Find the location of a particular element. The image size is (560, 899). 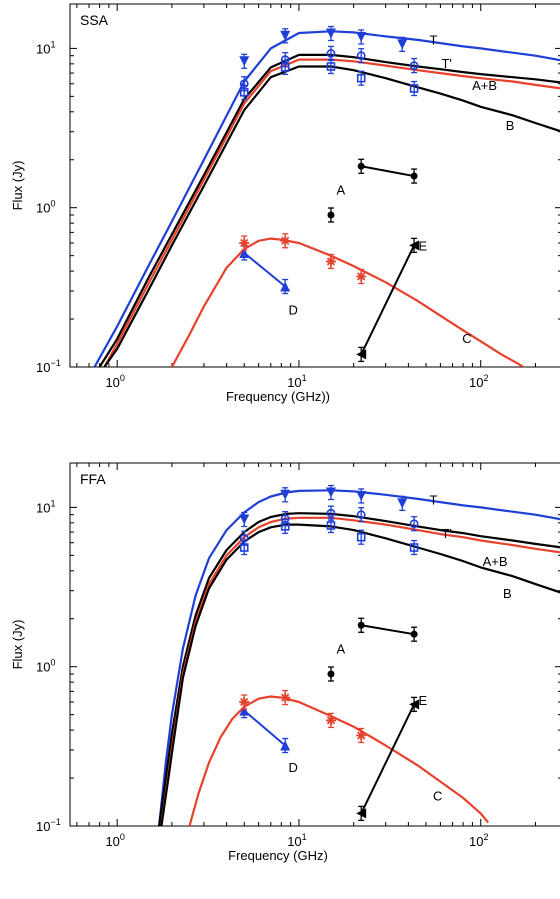

panel-label: FFA is located at coordinates (93, 479).